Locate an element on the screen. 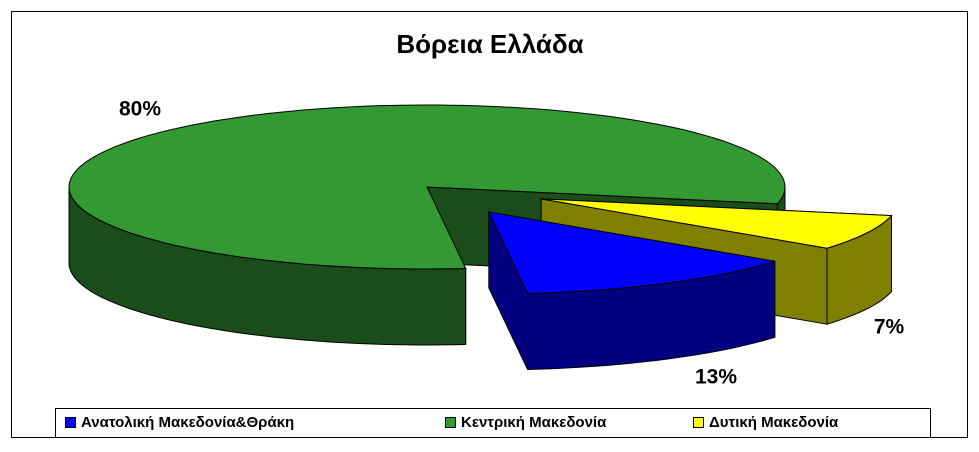  chart-title: Βόρεια Ελλάδα is located at coordinates (489, 44).